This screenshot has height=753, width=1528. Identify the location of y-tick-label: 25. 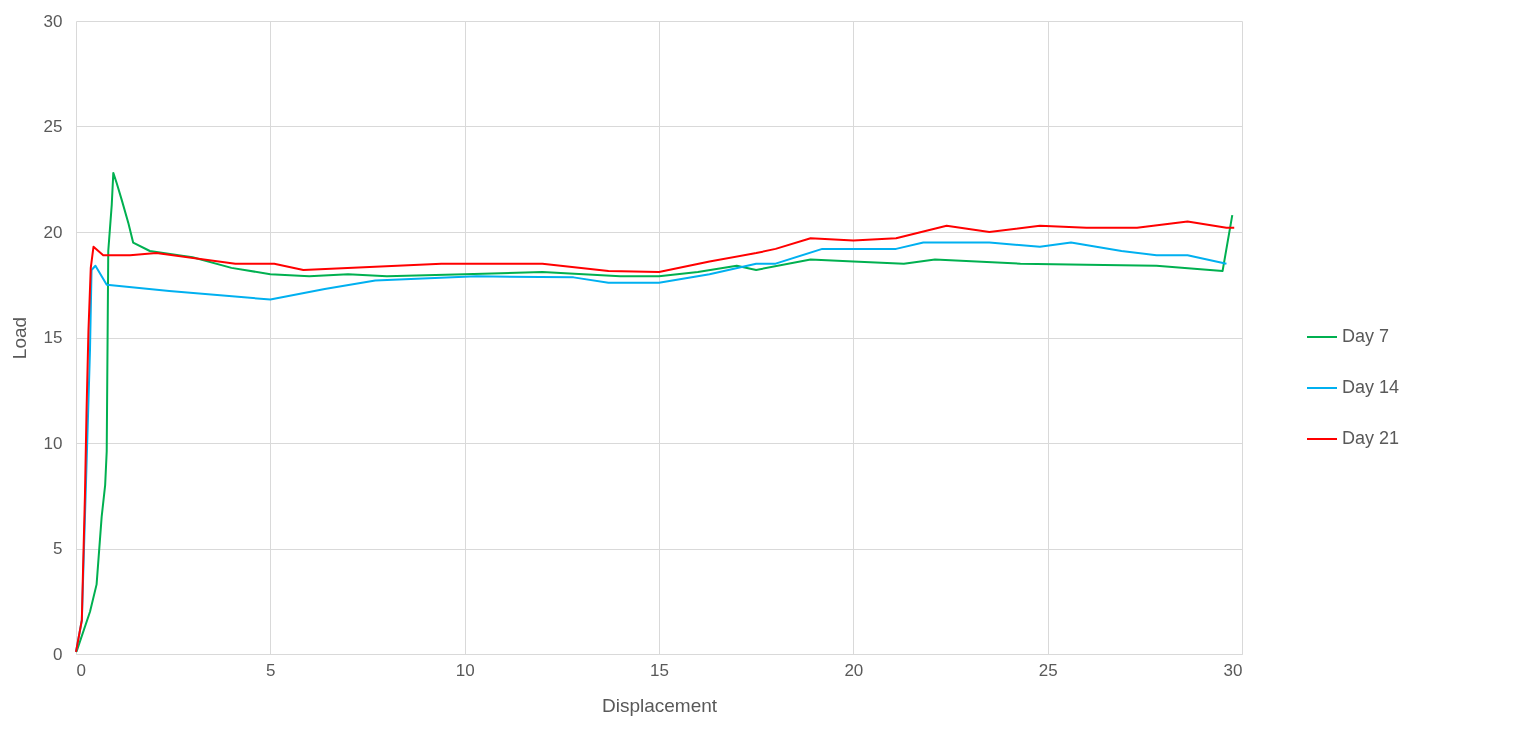
(53, 126).